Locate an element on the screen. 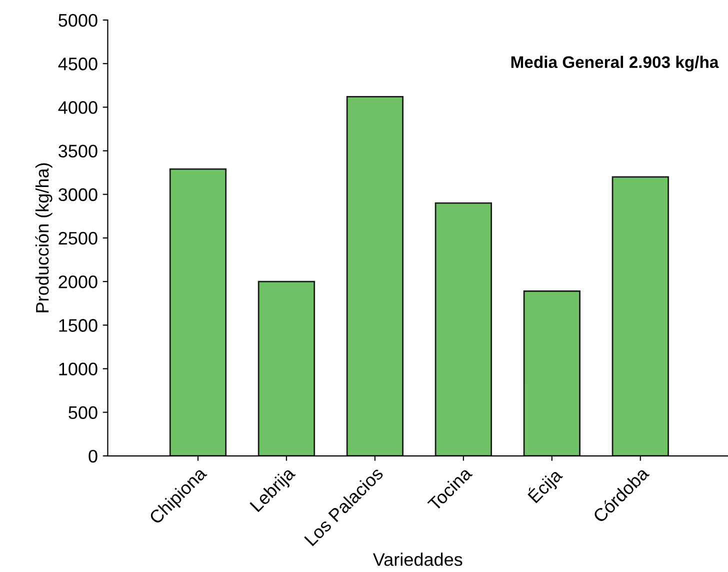 This screenshot has height=572, width=728. y-tick-label: 5000 is located at coordinates (78, 20).